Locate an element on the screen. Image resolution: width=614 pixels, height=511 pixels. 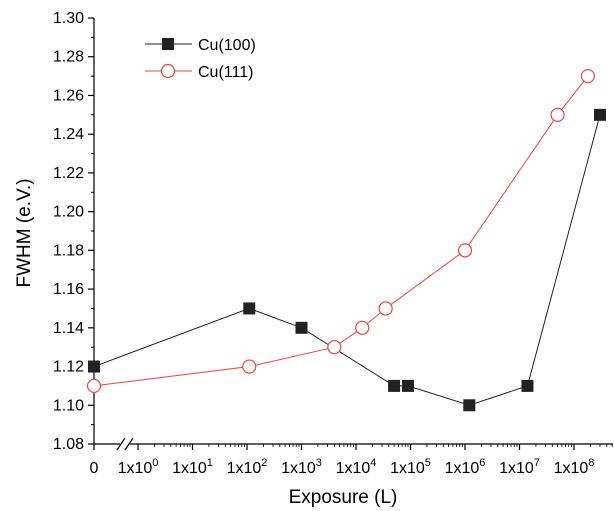
y-tick-label: 1.12 is located at coordinates (68, 367).